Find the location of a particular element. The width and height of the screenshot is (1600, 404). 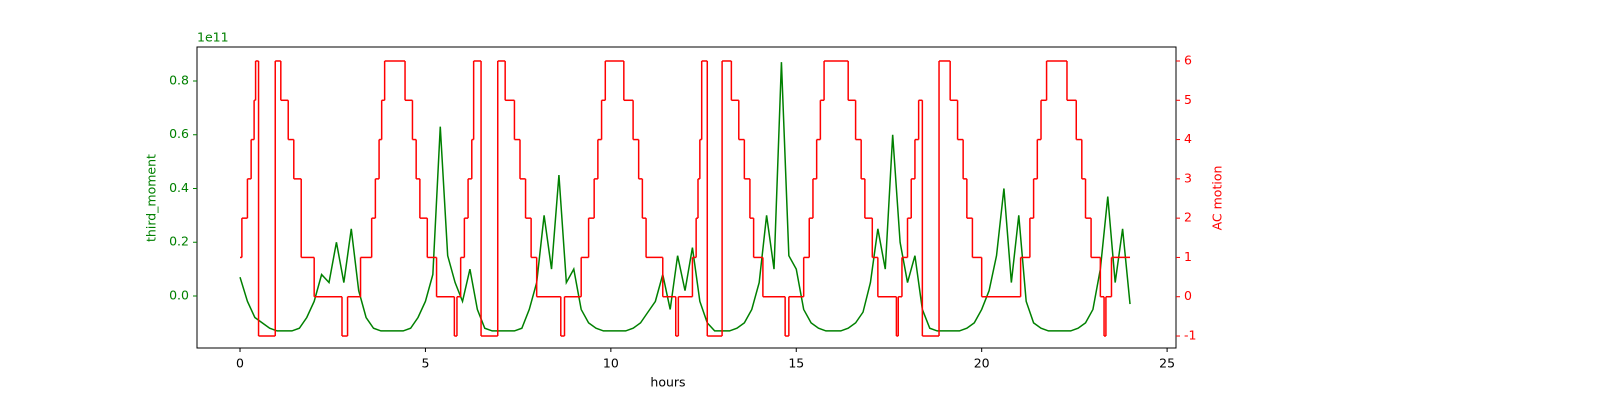

y-tick-label: 0.2 is located at coordinates (179, 241).